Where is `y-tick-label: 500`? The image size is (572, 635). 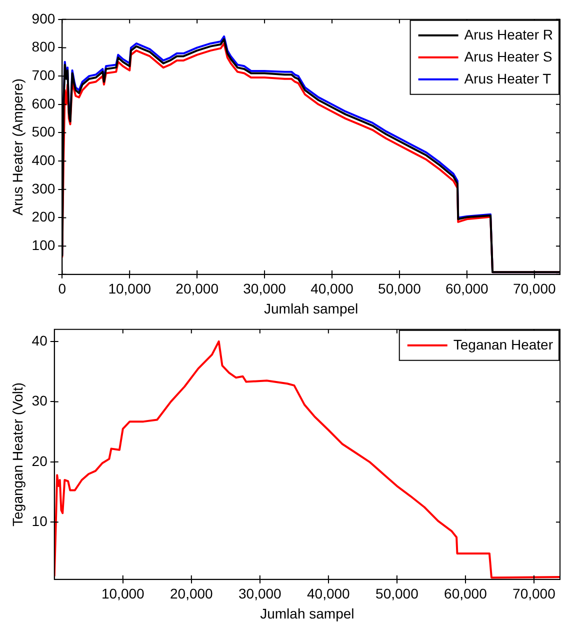
y-tick-label: 500 is located at coordinates (44, 132).